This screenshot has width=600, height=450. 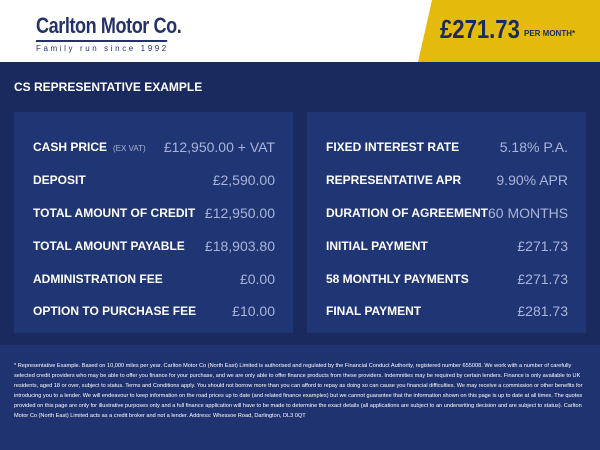 I want to click on finance-row: FIXED INTEREST RATE 5.18% P.A., so click(x=447, y=147).